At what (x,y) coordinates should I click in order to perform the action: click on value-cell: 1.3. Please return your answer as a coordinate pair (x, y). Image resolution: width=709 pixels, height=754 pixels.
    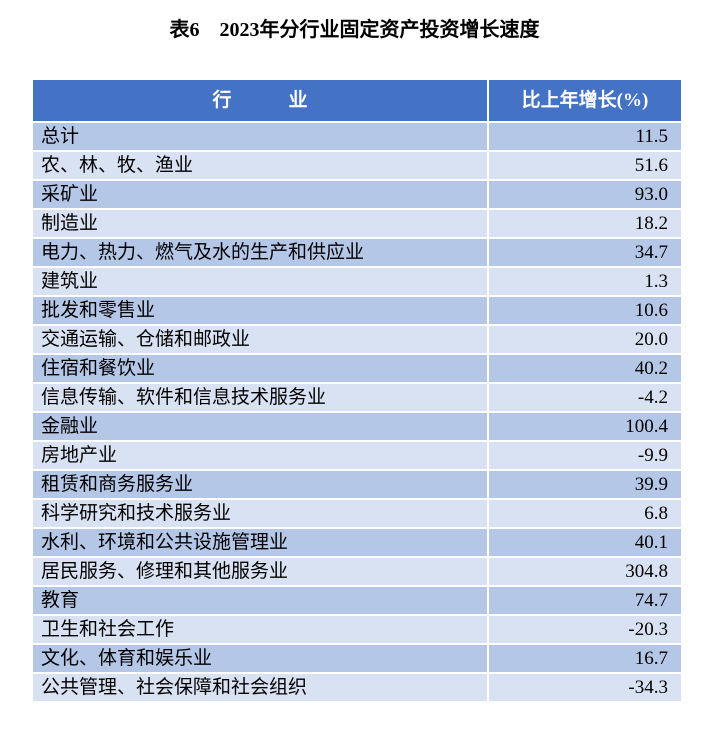
    Looking at the image, I should click on (656, 281).